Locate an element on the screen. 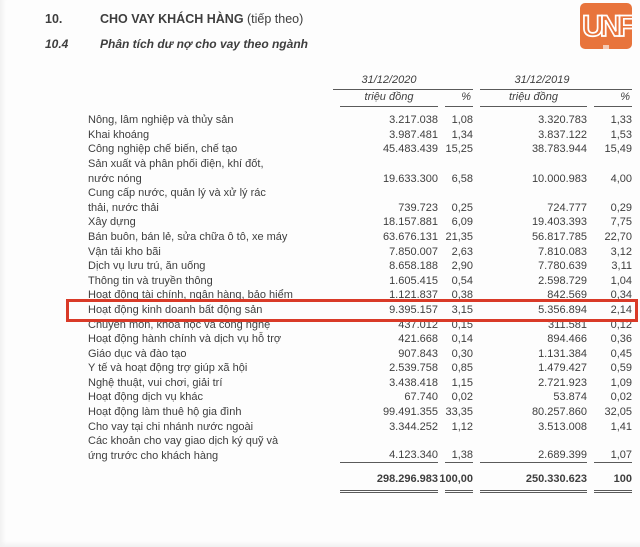  subsection-number: 10.4 is located at coordinates (57, 44).